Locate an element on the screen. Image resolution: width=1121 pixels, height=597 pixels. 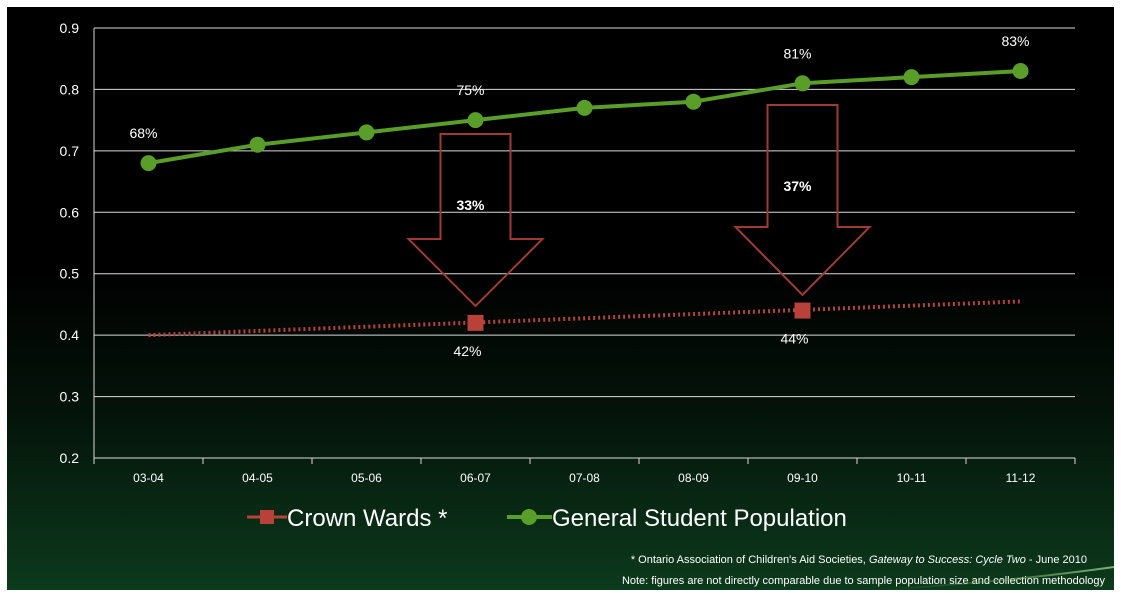
x-tick-label: 07-08 is located at coordinates (584, 478).